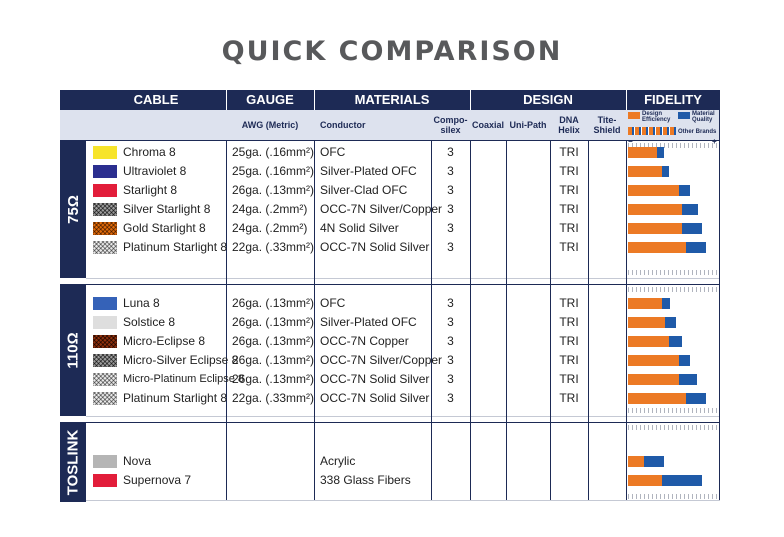 This screenshot has height=537, width=784. I want to click on cable-name: Chroma 8, so click(149, 152).